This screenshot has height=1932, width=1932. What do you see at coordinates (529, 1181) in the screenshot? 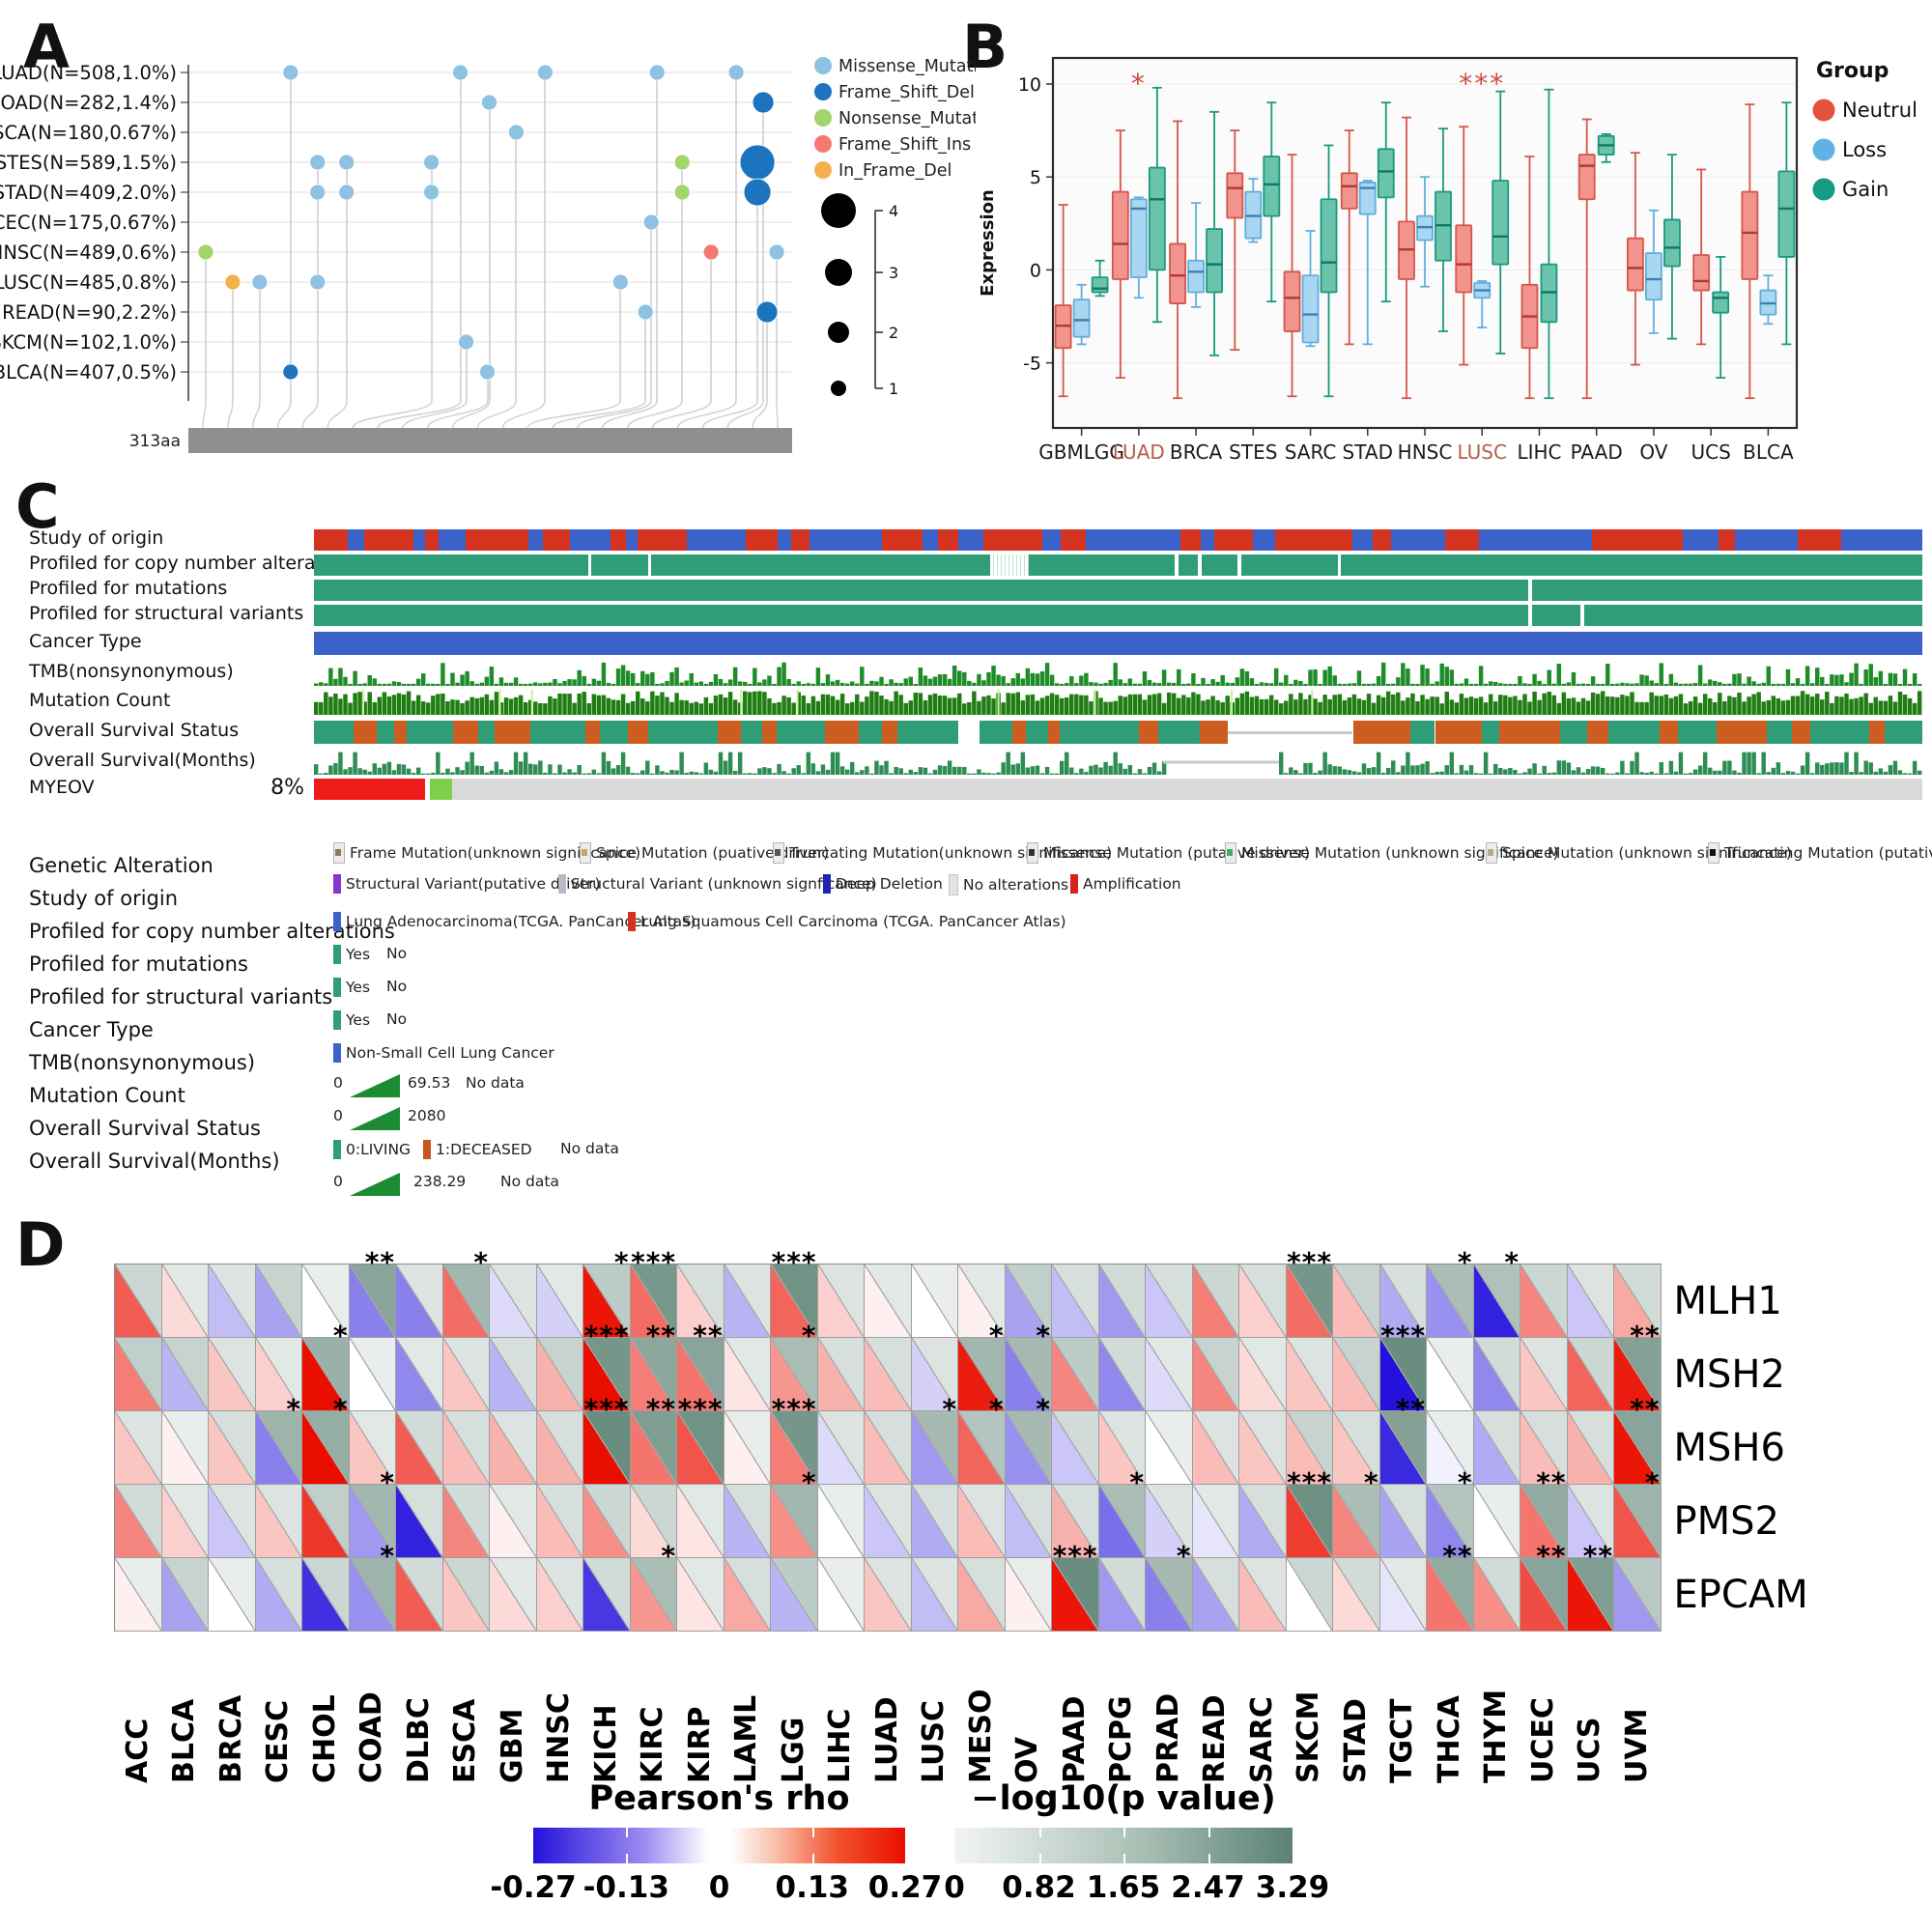
I see `legend-item-label: No data` at bounding box center [529, 1181].